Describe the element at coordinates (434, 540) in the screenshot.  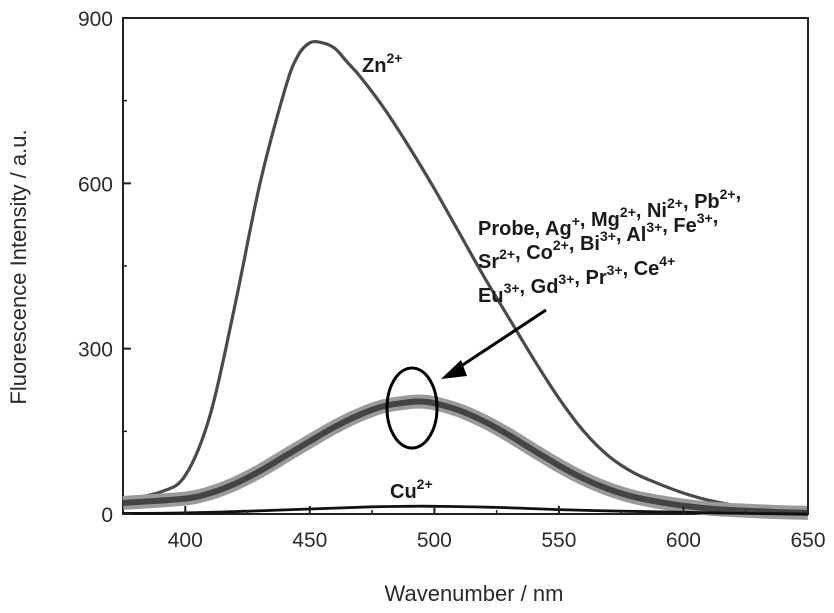
I see `x-tick-label: 500` at that location.